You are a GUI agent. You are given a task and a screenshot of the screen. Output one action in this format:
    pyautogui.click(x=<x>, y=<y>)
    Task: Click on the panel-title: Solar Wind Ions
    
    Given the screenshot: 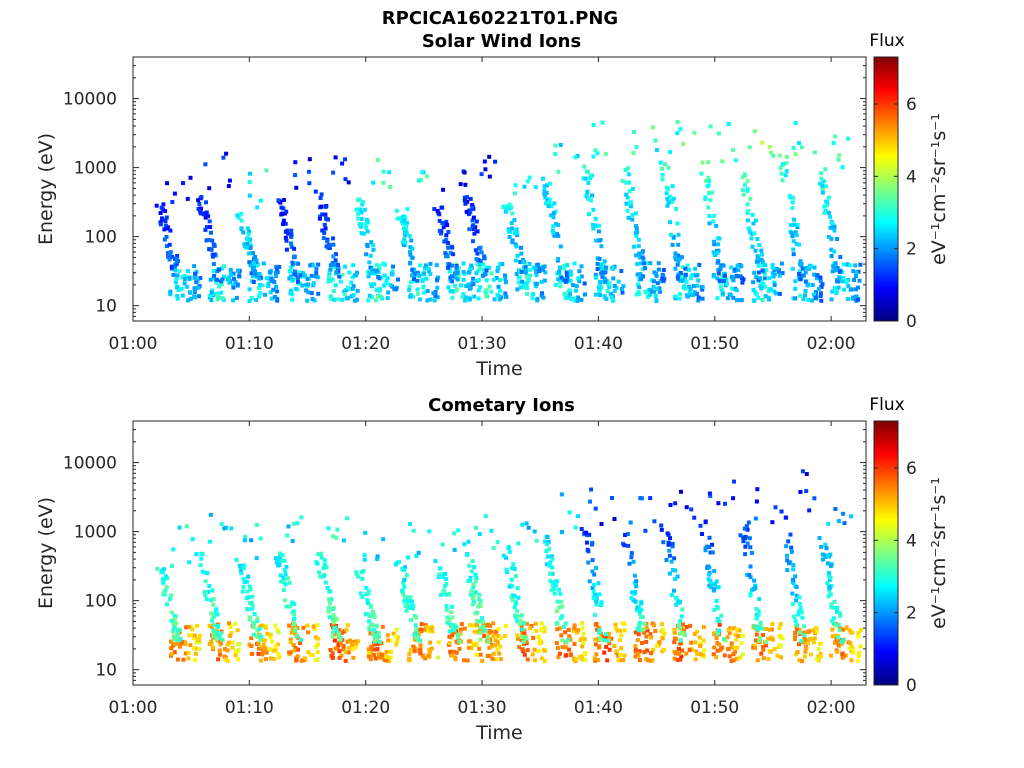 What is the action you would take?
    pyautogui.click(x=501, y=41)
    